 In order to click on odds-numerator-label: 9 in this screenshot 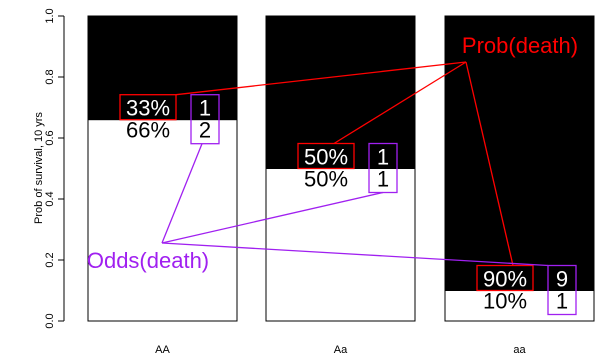, I will do `click(562, 279)`.